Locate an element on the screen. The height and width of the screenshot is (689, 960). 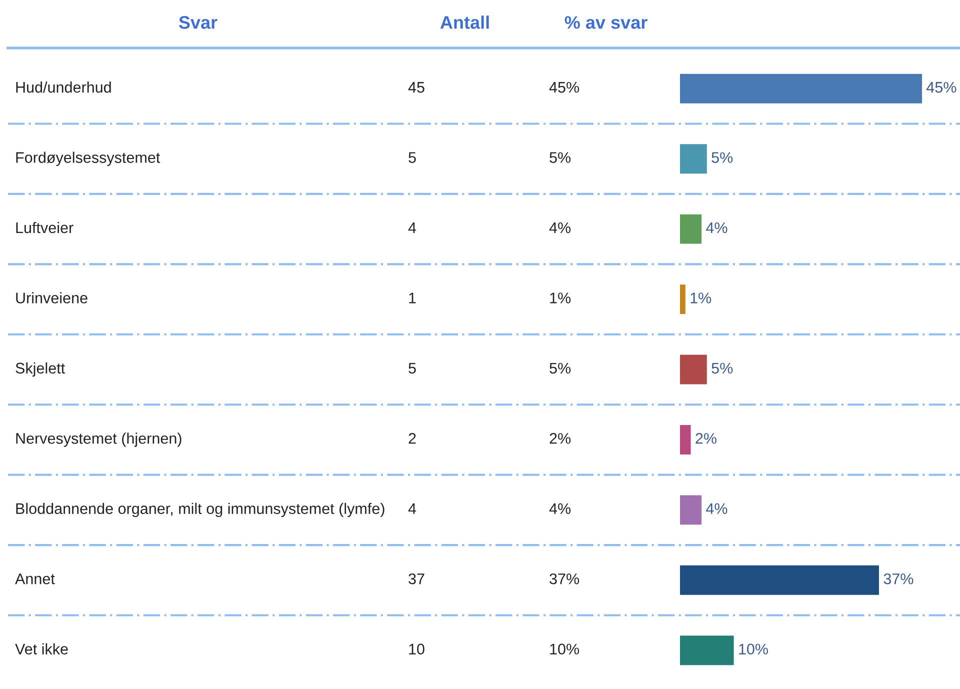
text: 1% is located at coordinates (560, 298).